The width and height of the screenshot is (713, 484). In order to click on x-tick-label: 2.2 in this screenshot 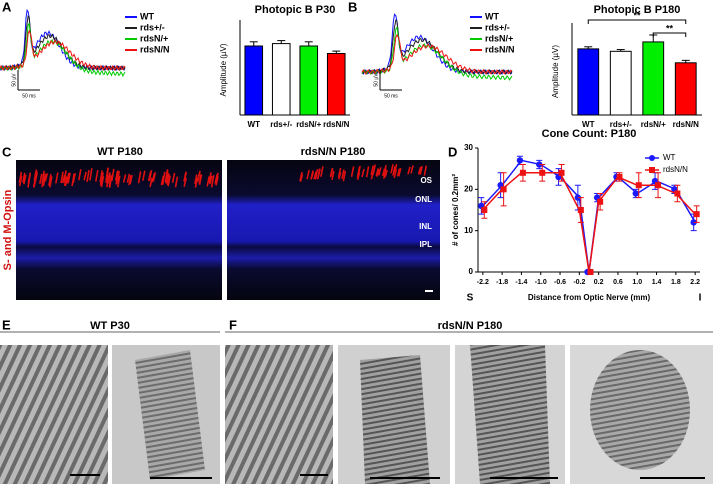, I will do `click(695, 282)`.